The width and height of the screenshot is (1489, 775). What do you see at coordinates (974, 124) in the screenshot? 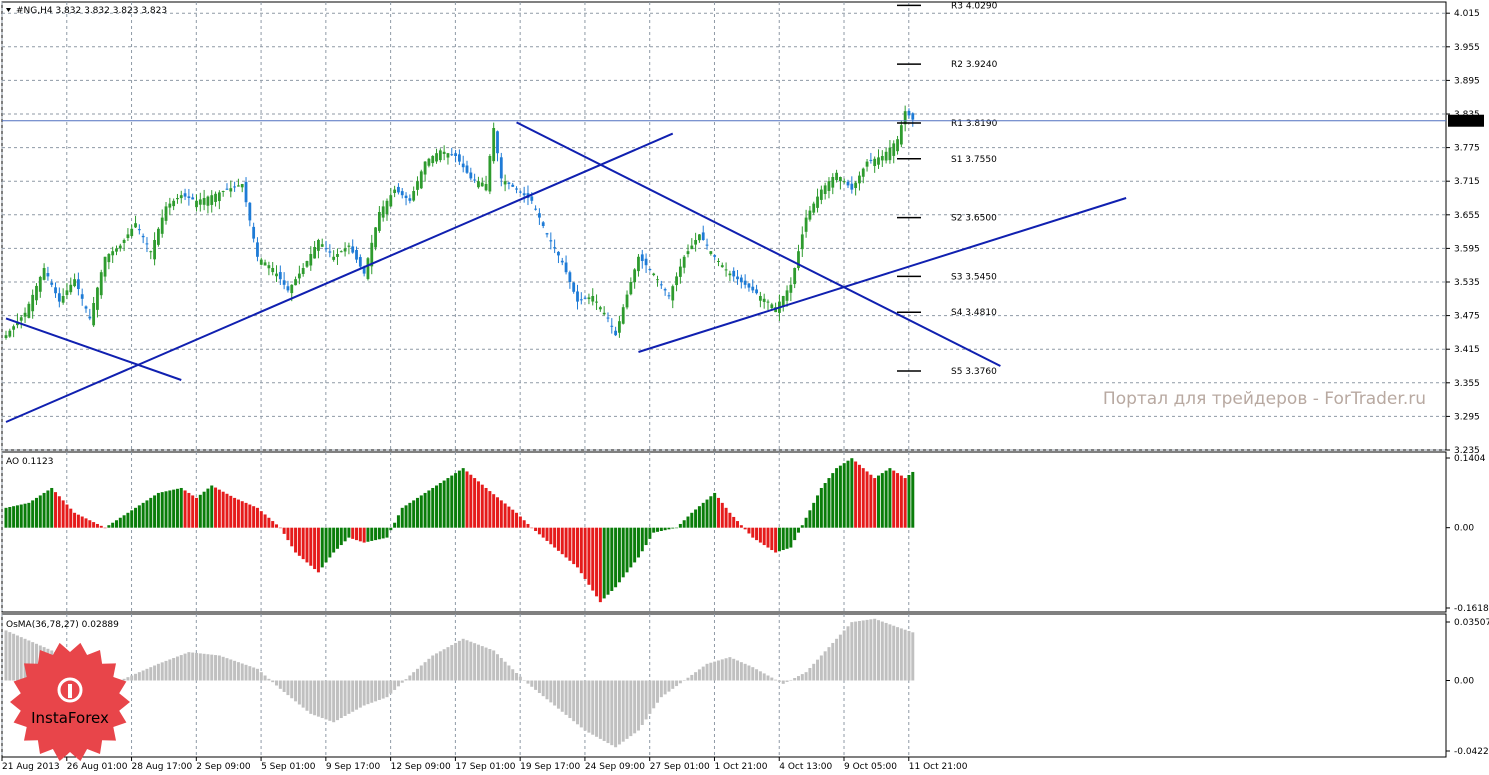
I see `pivot-label: R1 3.8190` at bounding box center [974, 124].